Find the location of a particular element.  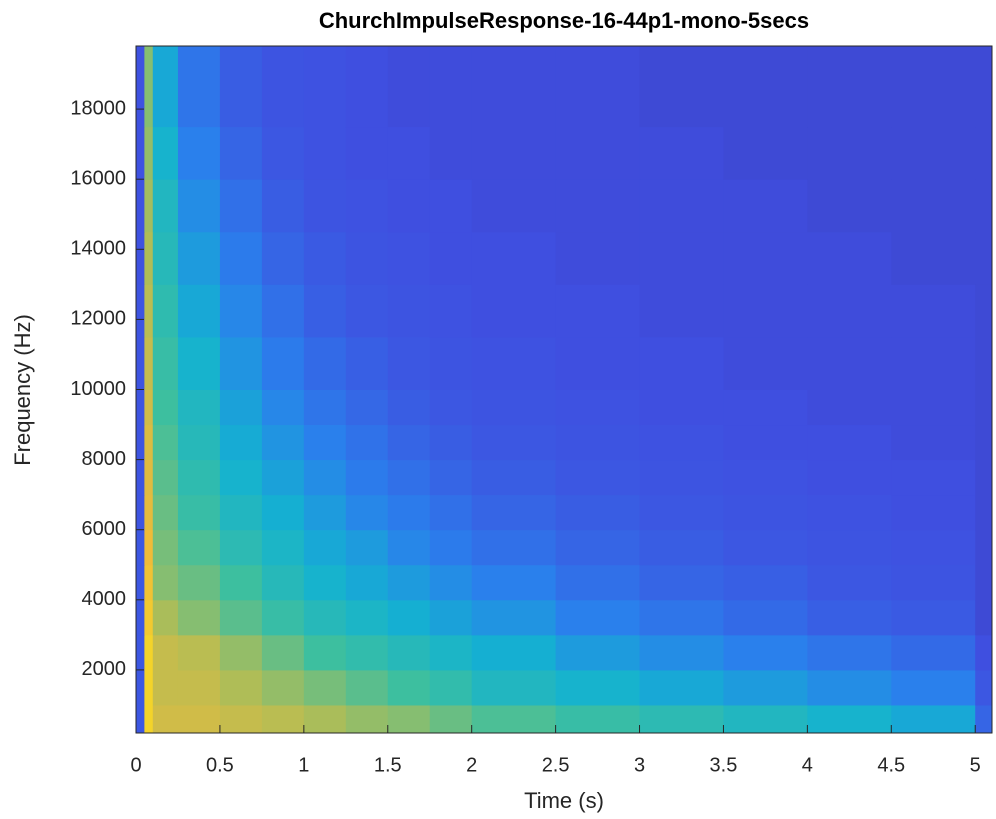

x-axis-label: Time (s) is located at coordinates (564, 800).